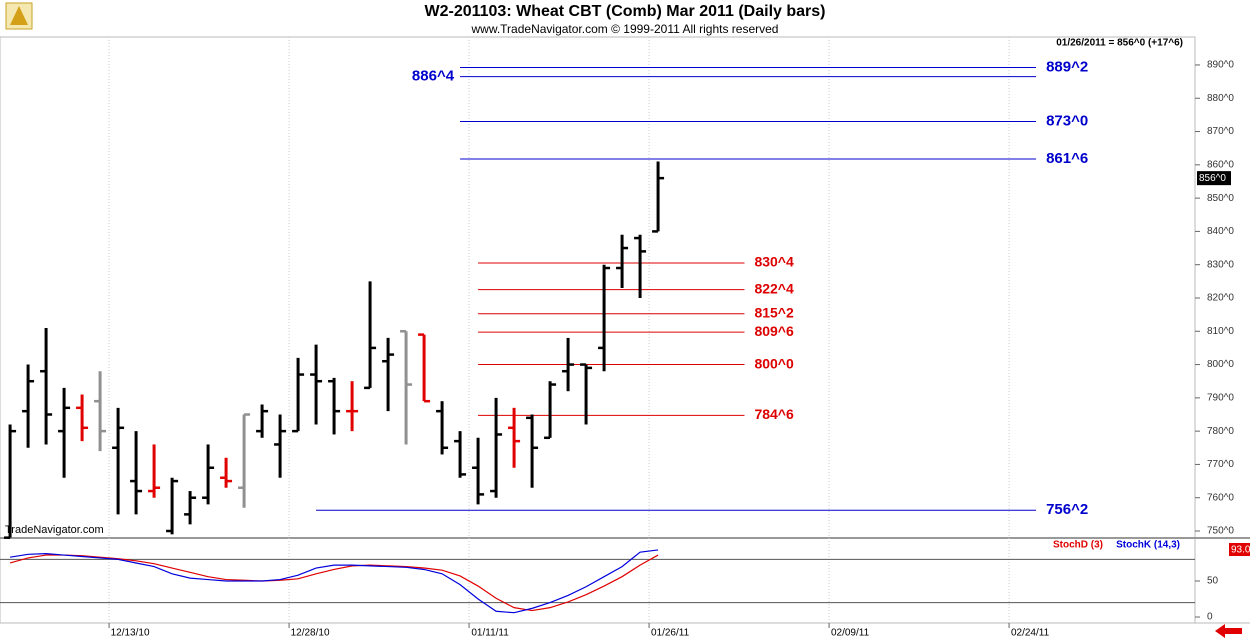  What do you see at coordinates (774, 331) in the screenshot?
I see `level-label: 809^6` at bounding box center [774, 331].